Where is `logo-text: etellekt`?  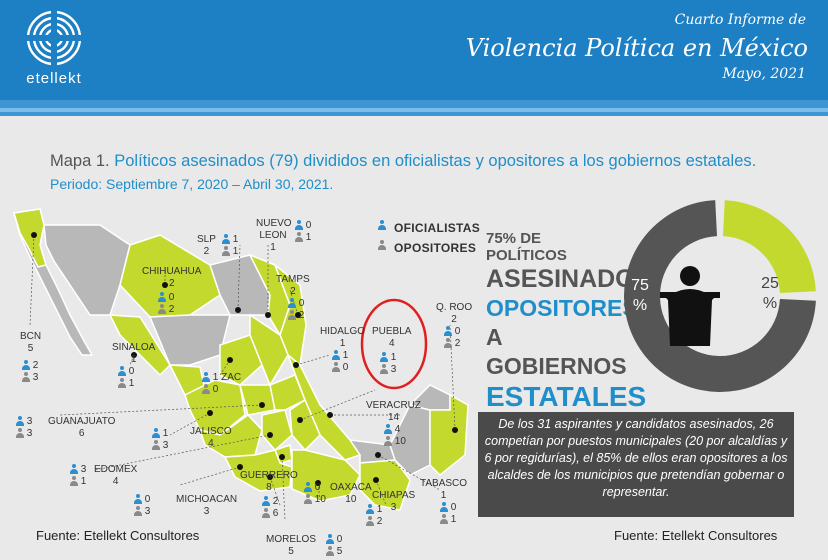
logo-text: etellekt is located at coordinates (54, 78).